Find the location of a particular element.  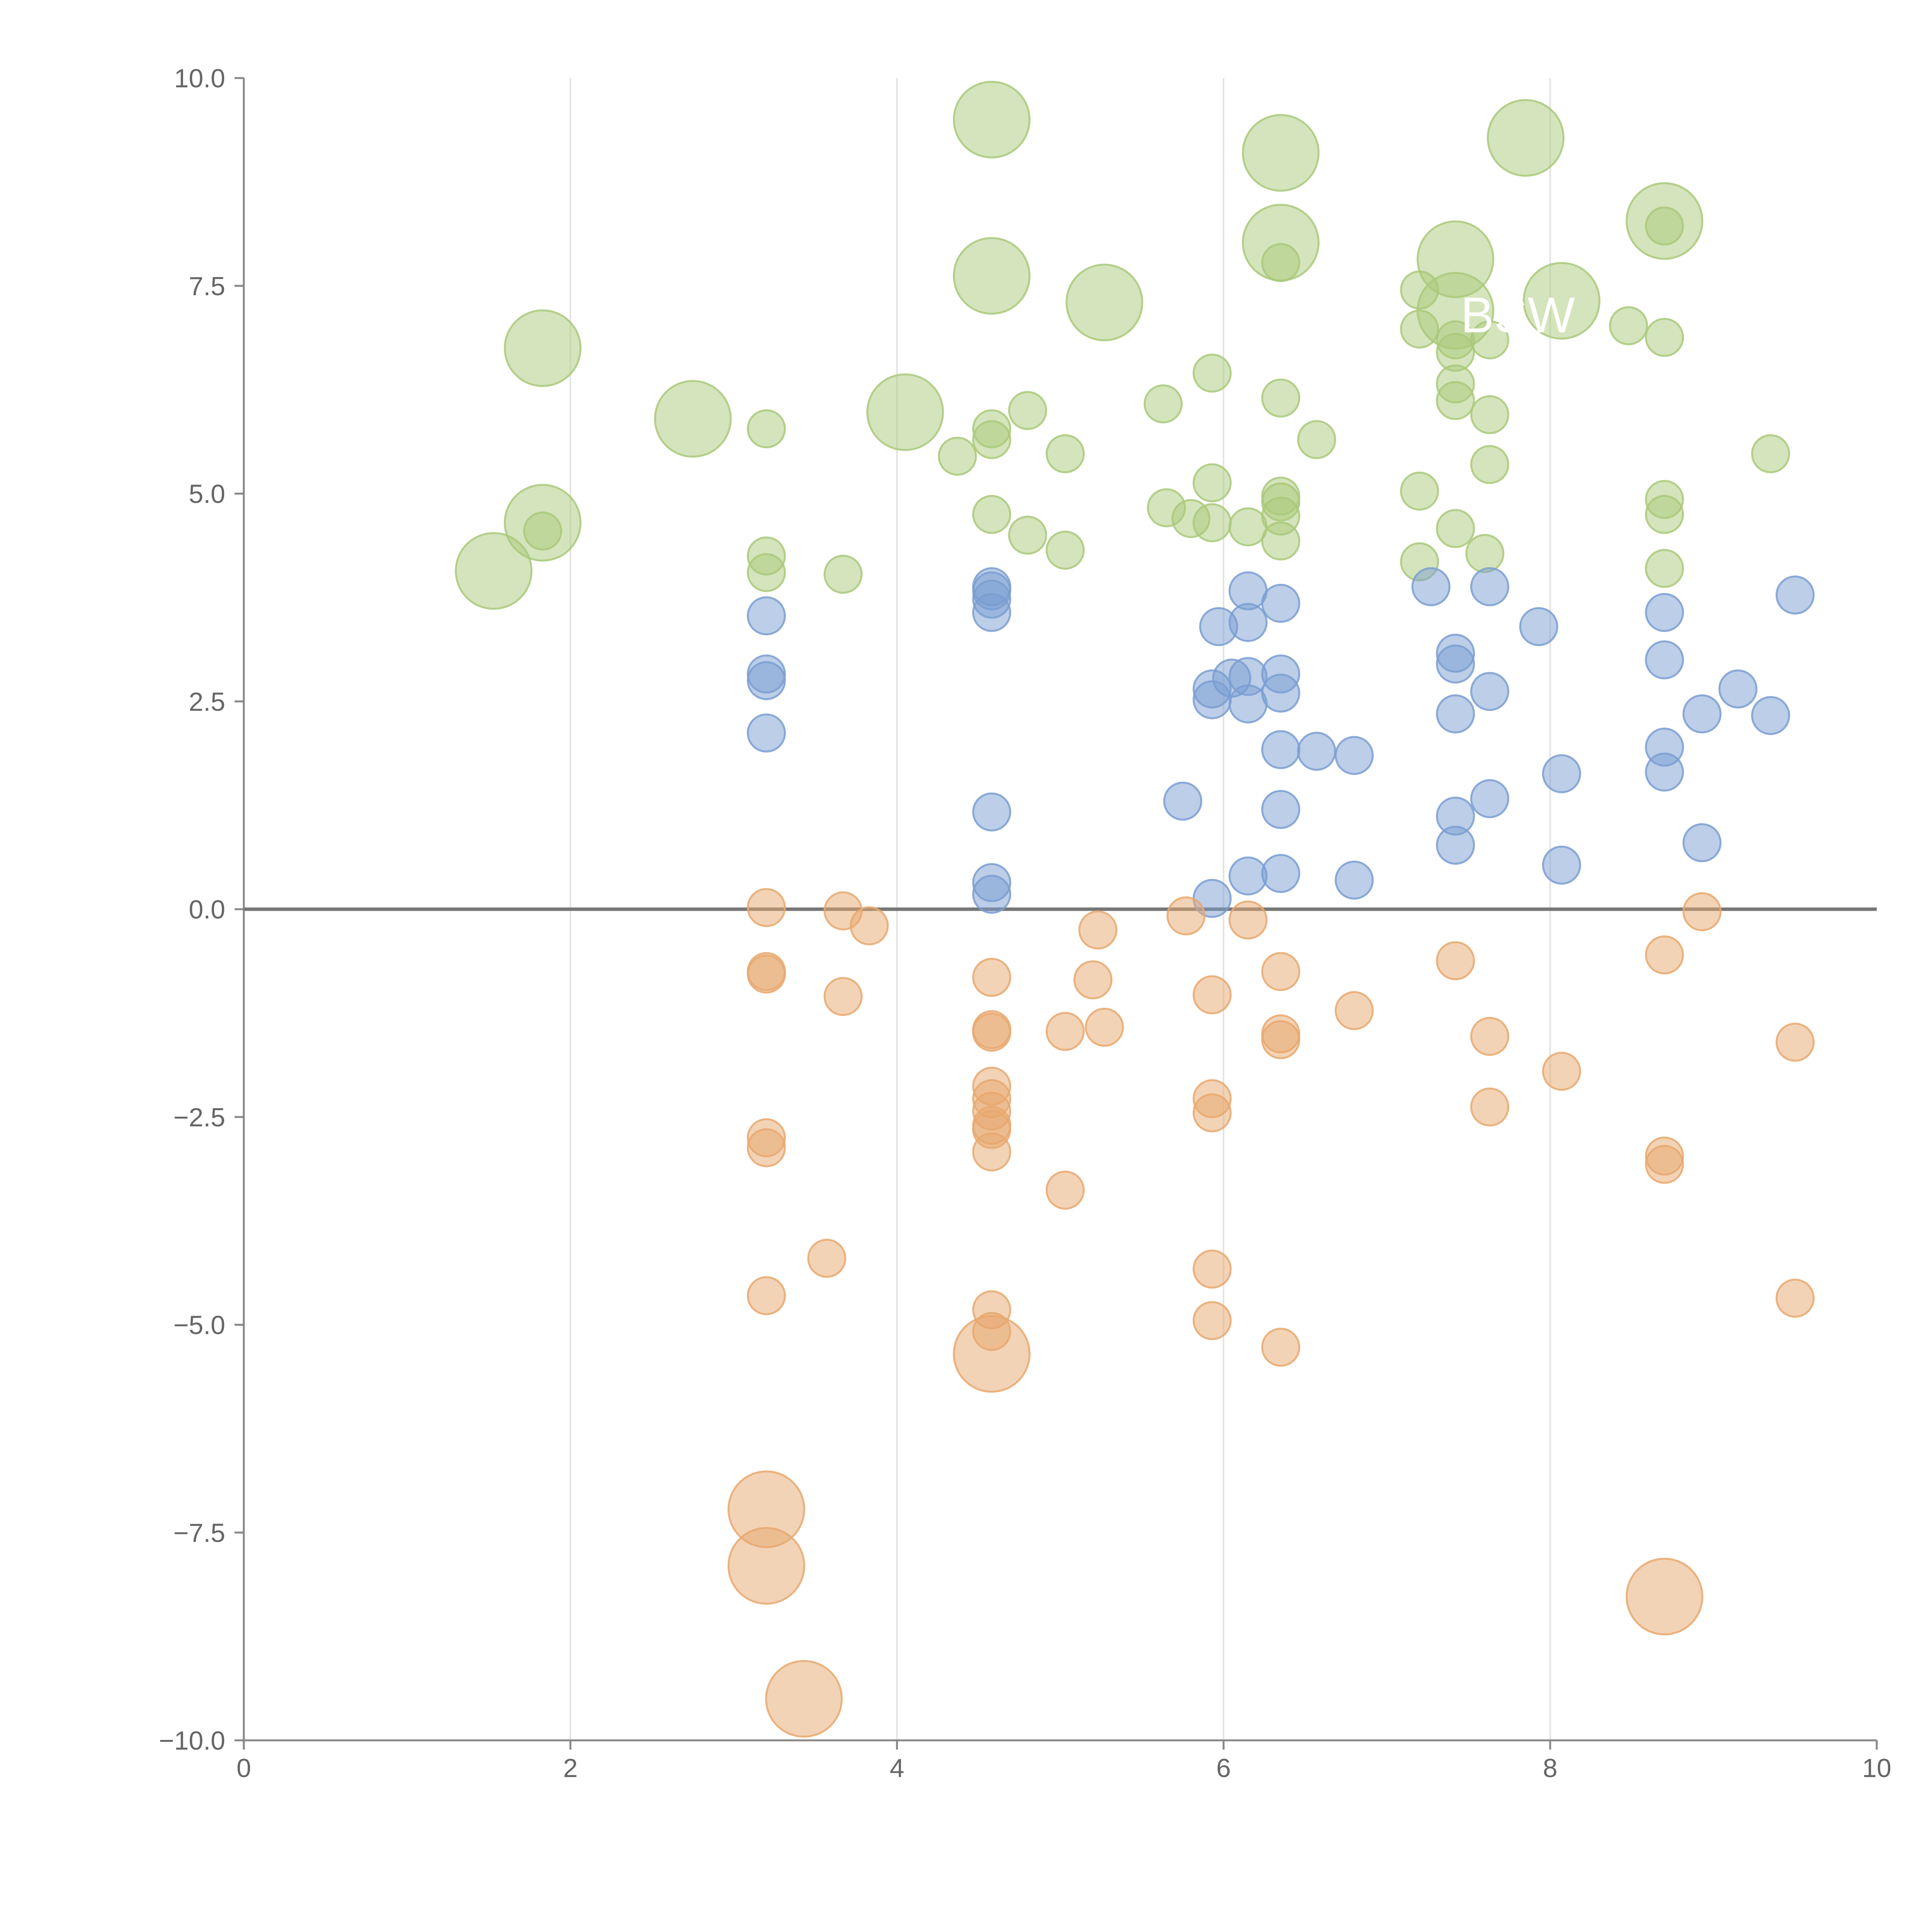

y-tick-label: 5.0 is located at coordinates (207, 495).